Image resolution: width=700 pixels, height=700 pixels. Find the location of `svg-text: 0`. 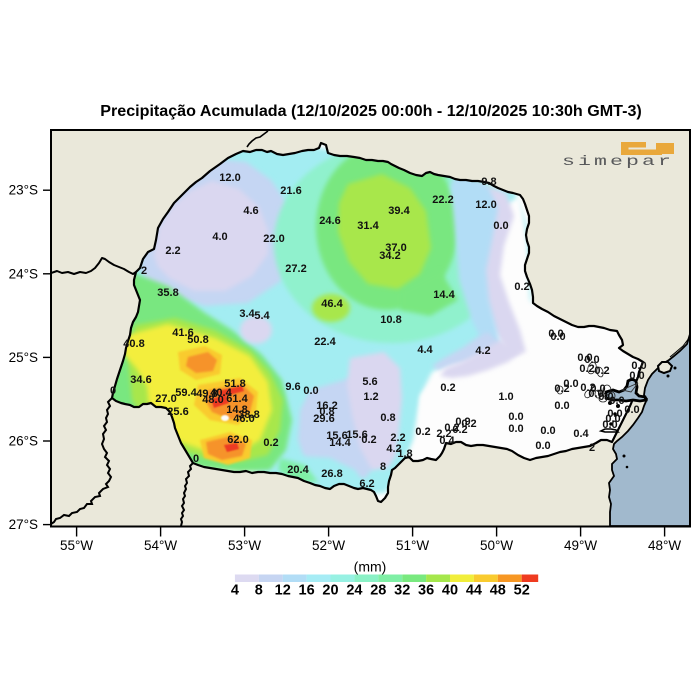

svg-text: 0 is located at coordinates (113, 391).